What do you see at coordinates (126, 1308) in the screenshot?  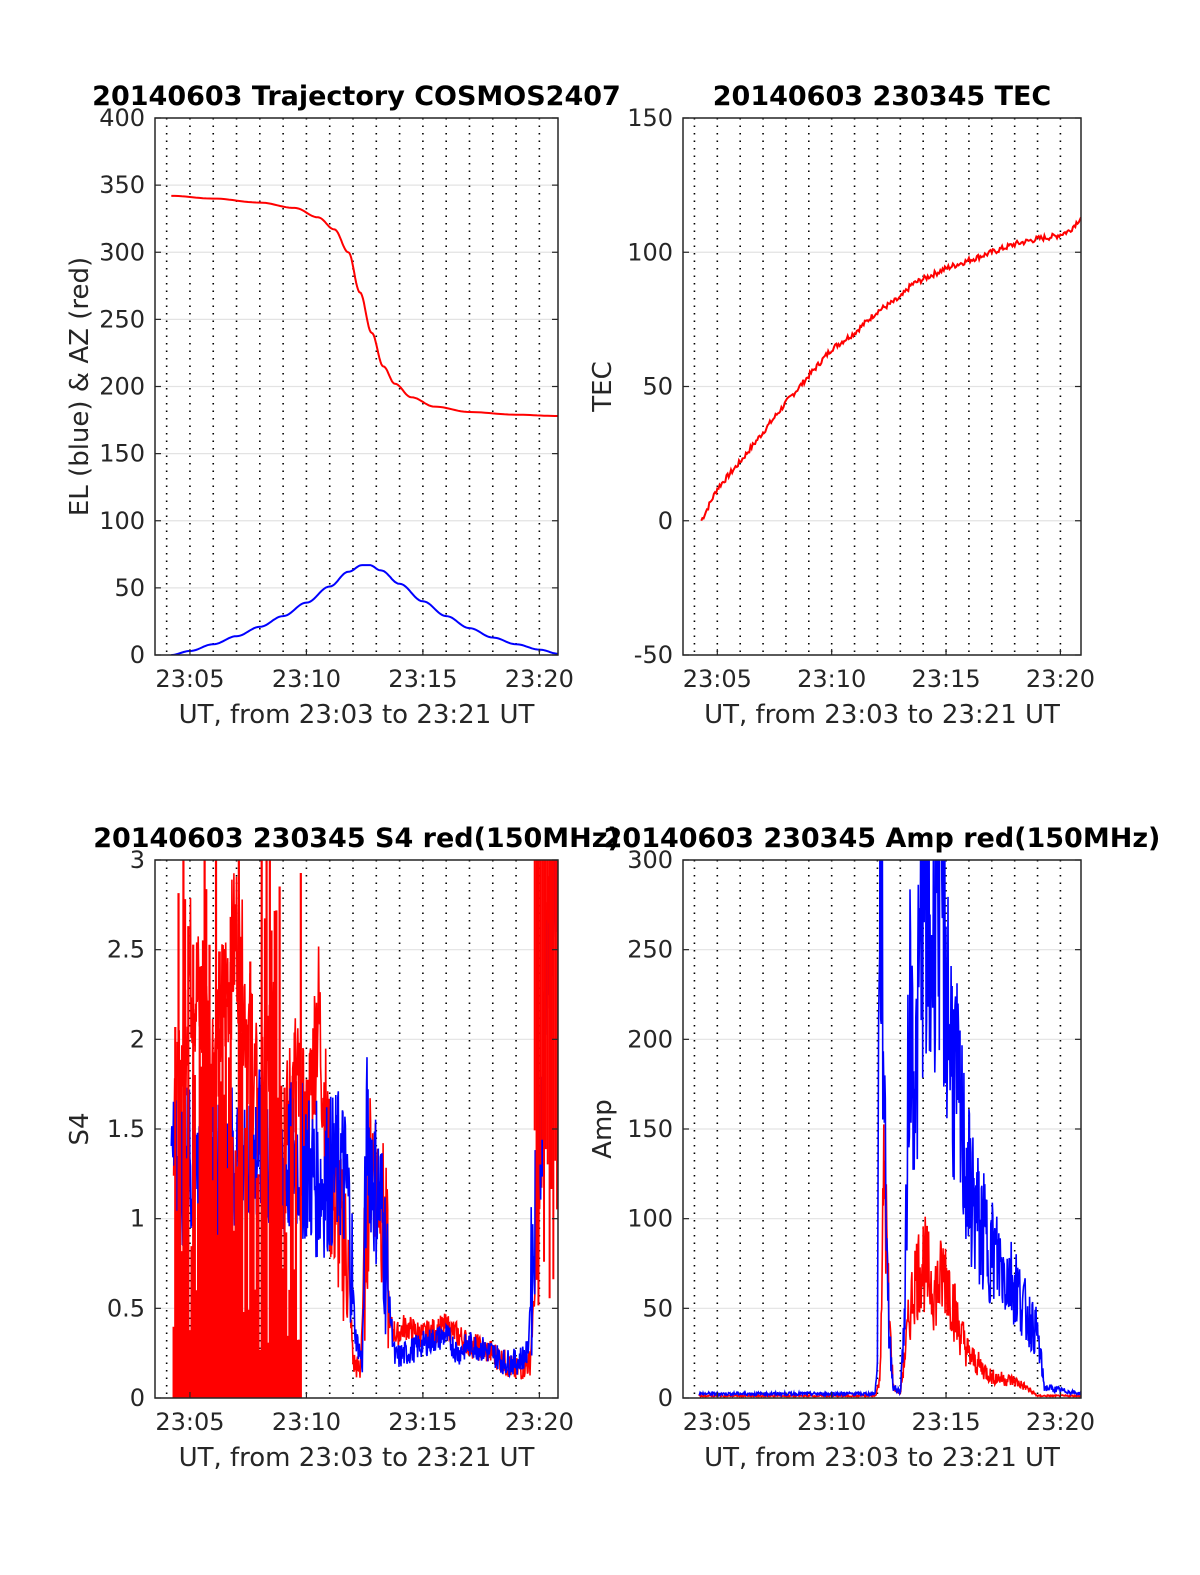 I see `y-tick-label: 0.5` at bounding box center [126, 1308].